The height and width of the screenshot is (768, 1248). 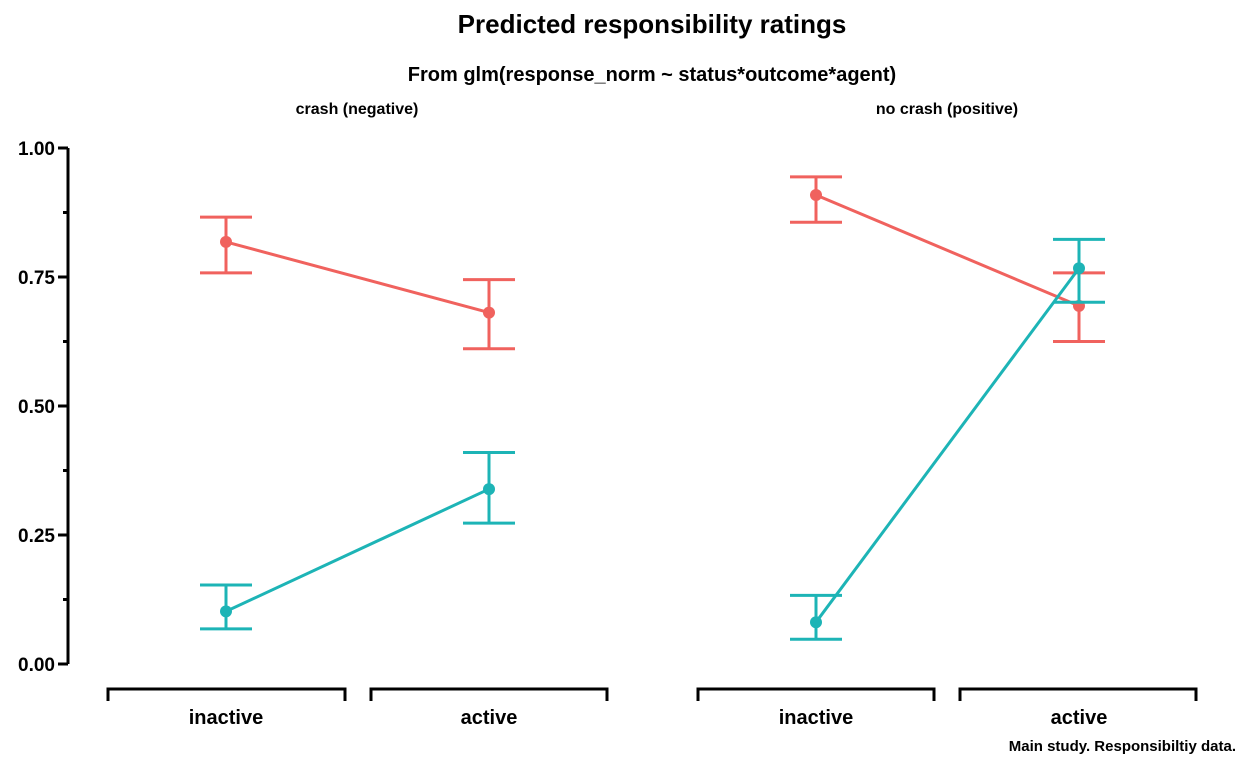 I want to click on y-tick-label: 1.00, so click(x=36, y=149).